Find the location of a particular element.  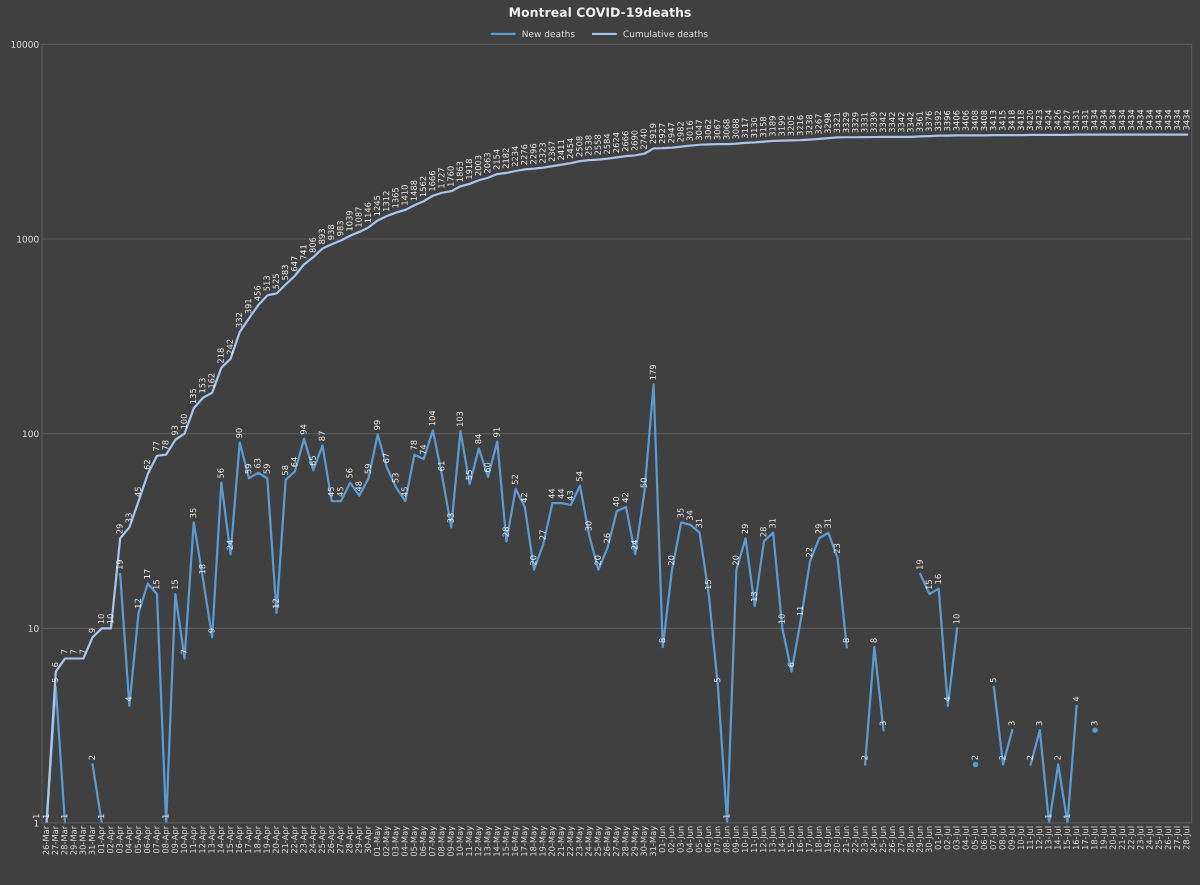

x-tick-label: 28-Apr is located at coordinates (350, 839).